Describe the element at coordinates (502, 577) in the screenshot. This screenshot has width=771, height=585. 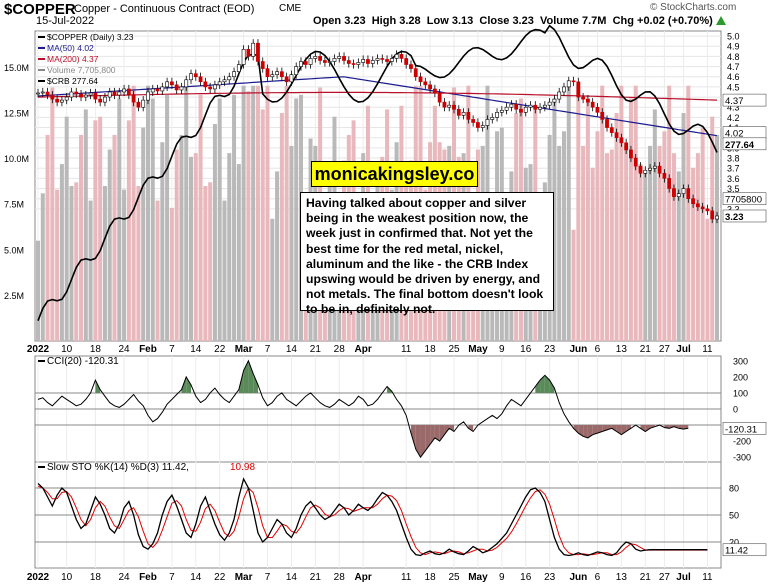
I see `x-tick-label-bottom: 9` at that location.